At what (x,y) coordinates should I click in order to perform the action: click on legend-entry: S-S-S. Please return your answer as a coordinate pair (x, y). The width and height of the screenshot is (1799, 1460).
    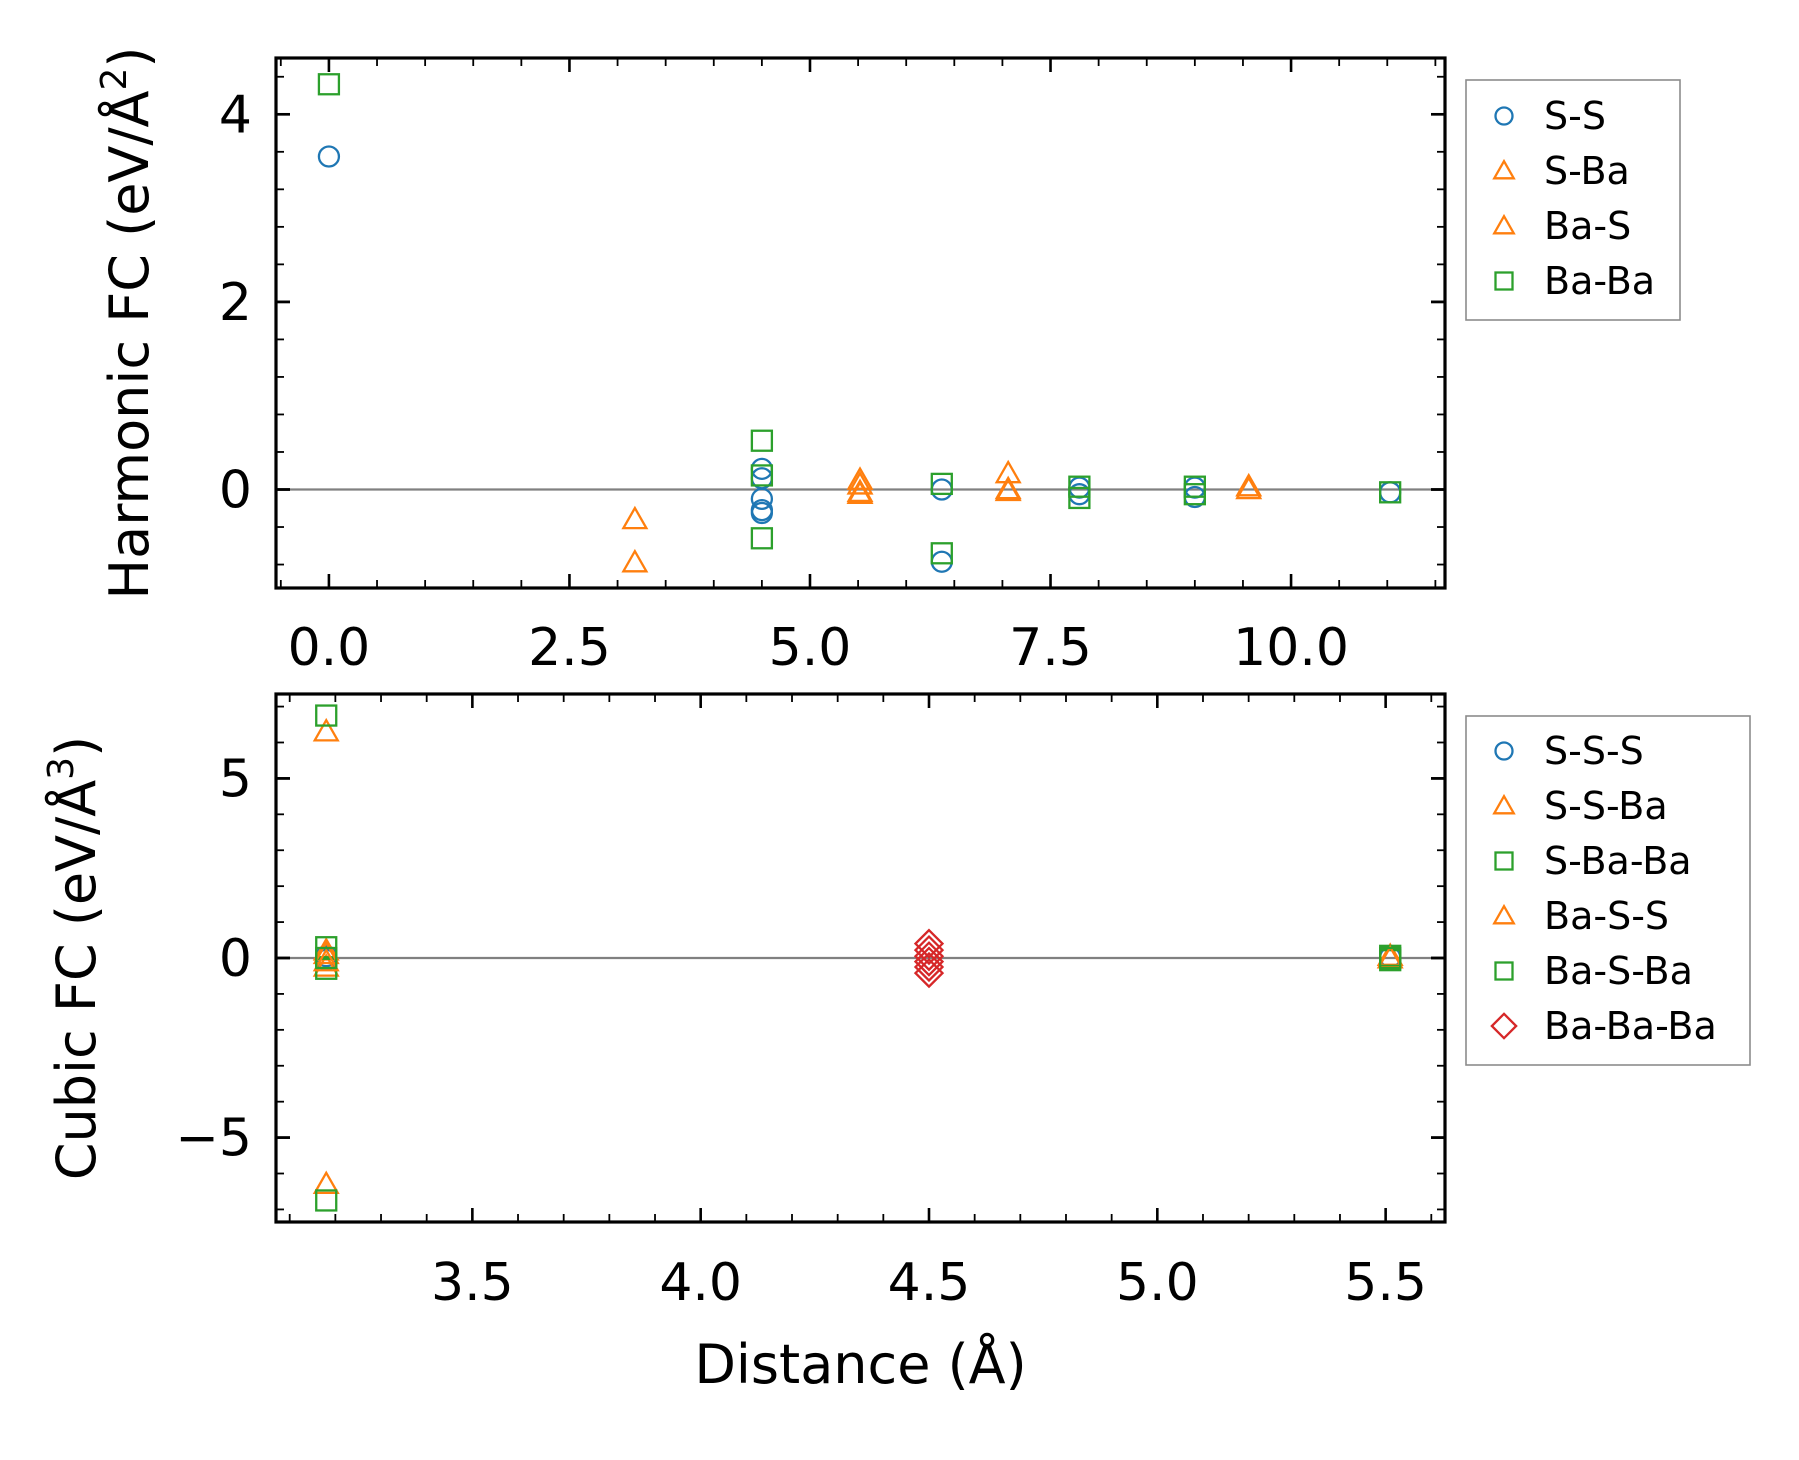
    Looking at the image, I should click on (1594, 751).